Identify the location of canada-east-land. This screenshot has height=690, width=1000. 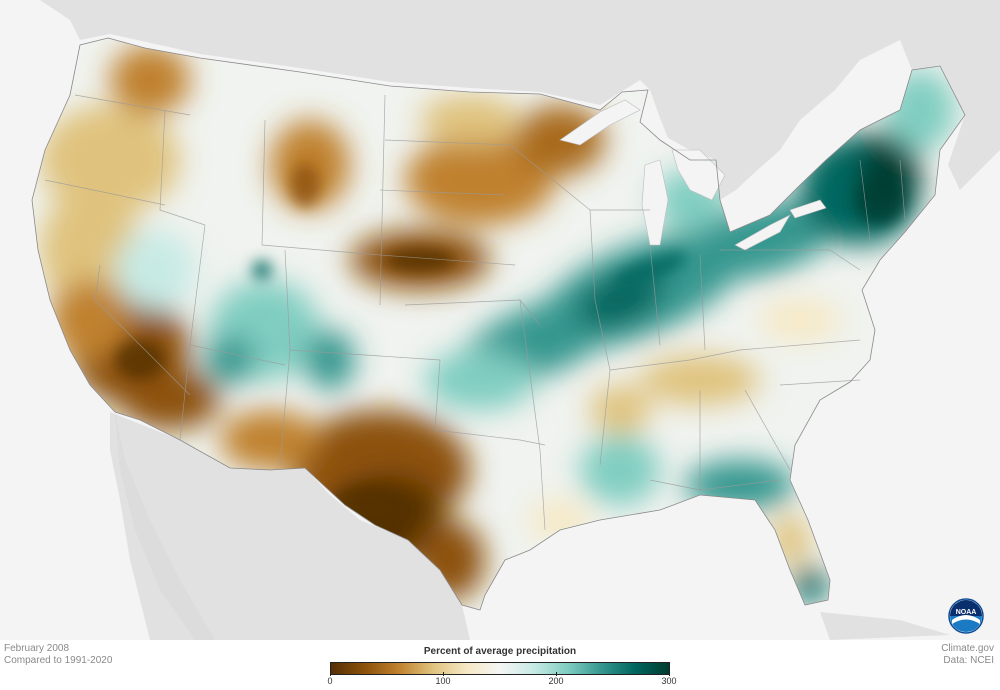
(820, 100).